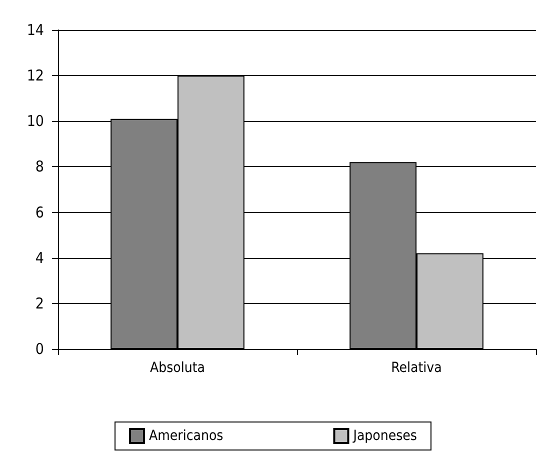  What do you see at coordinates (39, 349) in the screenshot?
I see `y-tick-label: 0` at bounding box center [39, 349].